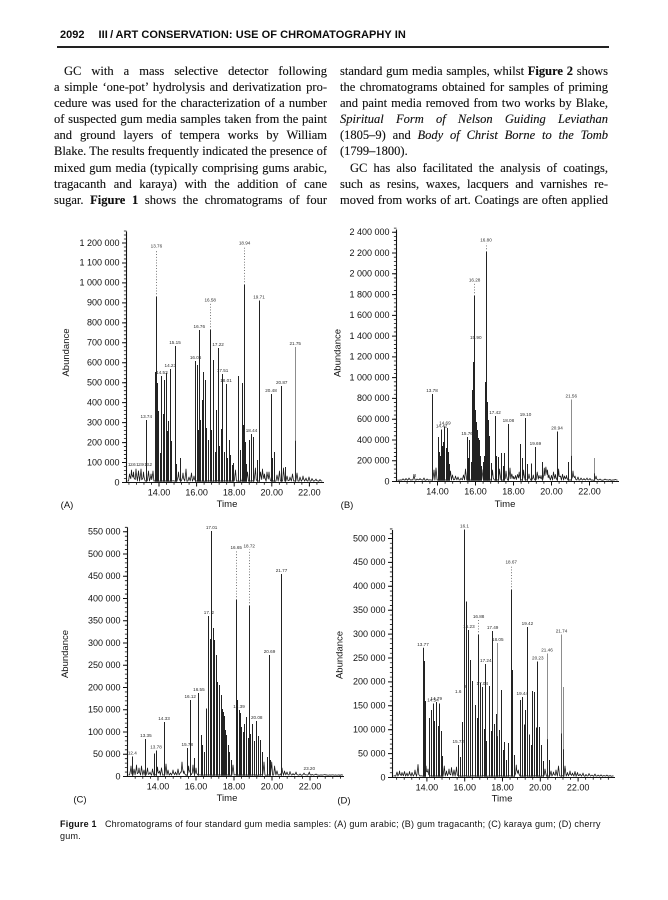 Image resolution: width=668 pixels, height=900 pixels. What do you see at coordinates (476, 337) in the screenshot?
I see `svg-text: 15.90` at bounding box center [476, 337].